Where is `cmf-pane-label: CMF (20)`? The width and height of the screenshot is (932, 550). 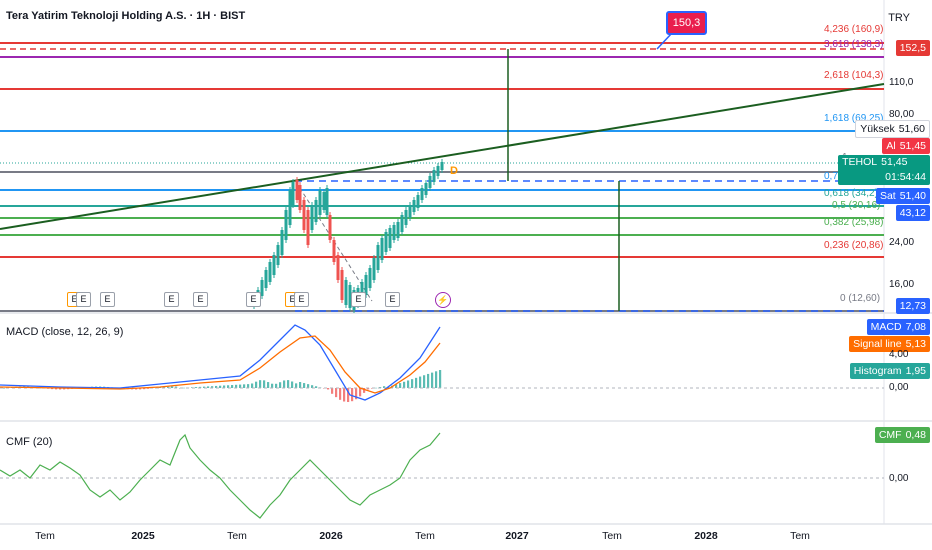
cmf-pane-label: CMF (20) is located at coordinates (29, 442).